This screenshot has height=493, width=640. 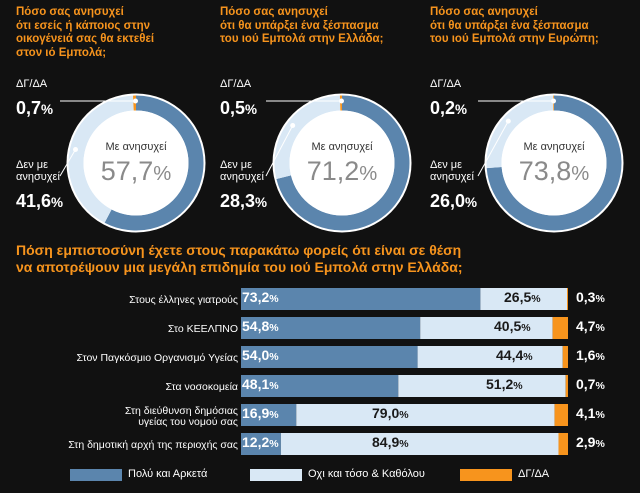 What do you see at coordinates (61, 52) in the screenshot?
I see `donut-1-title-line: στον ιό Εμπολά;` at bounding box center [61, 52].